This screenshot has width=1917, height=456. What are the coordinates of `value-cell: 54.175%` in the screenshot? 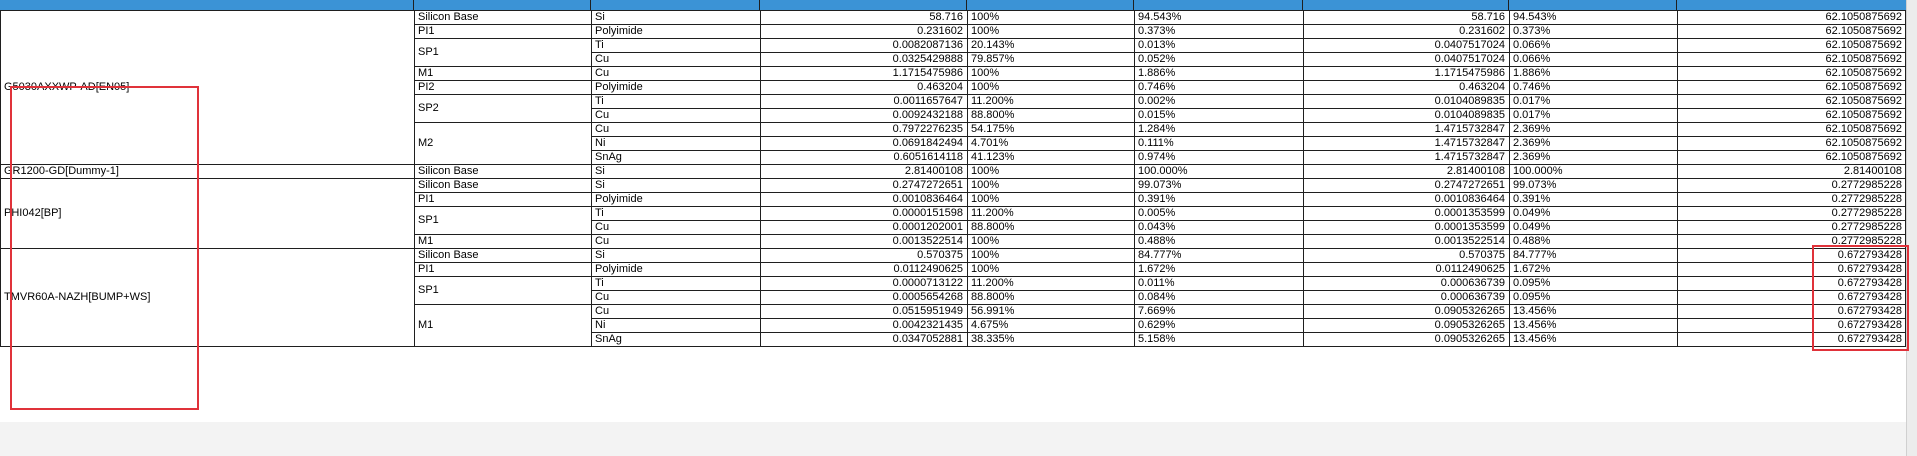 It's located at (993, 129).